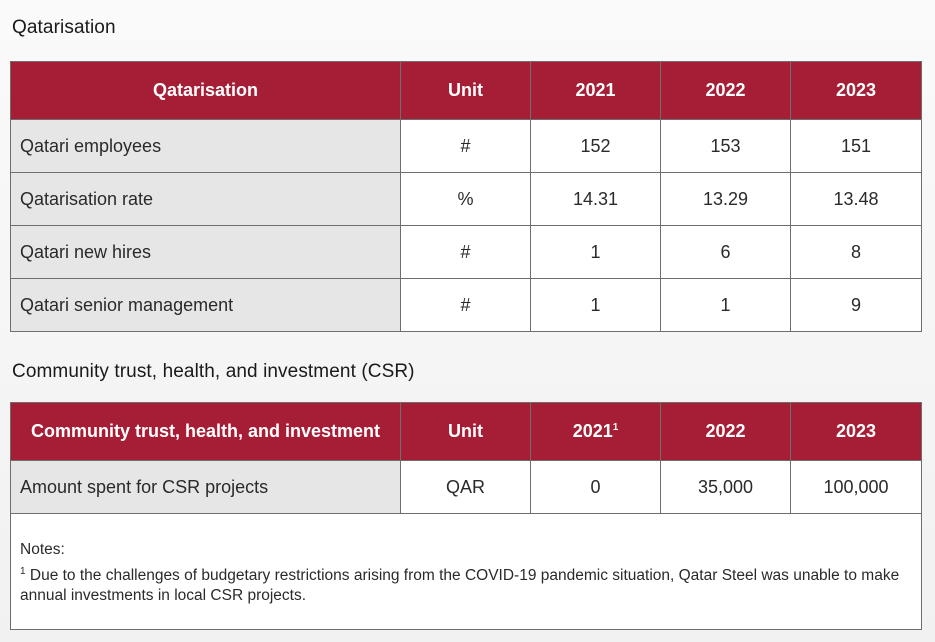 This screenshot has width=935, height=642. What do you see at coordinates (856, 199) in the screenshot?
I see `value-2023: 13.48` at bounding box center [856, 199].